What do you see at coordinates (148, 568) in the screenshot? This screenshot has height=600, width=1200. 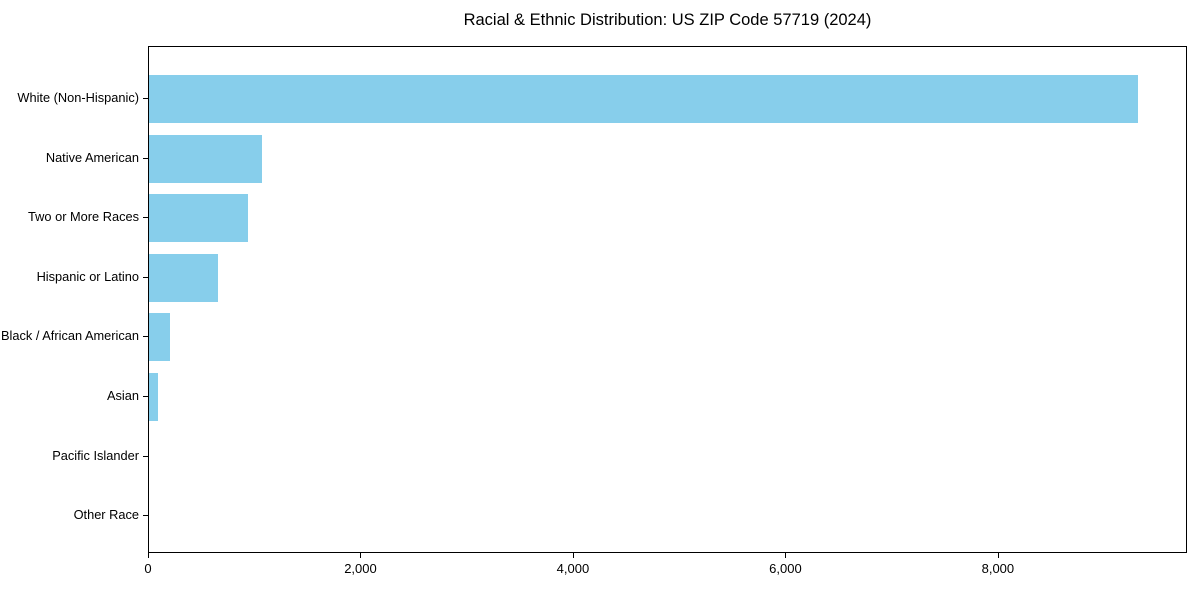 I see `x-tick-label: 0` at bounding box center [148, 568].